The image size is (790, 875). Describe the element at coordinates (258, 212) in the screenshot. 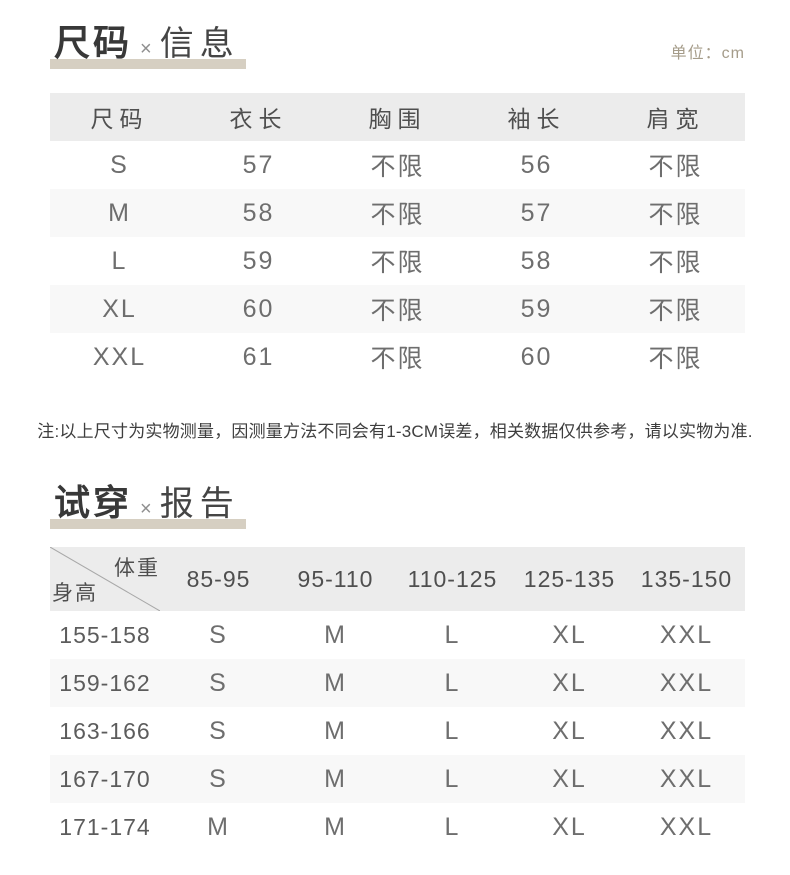

I see `cell-length: 58` at that location.